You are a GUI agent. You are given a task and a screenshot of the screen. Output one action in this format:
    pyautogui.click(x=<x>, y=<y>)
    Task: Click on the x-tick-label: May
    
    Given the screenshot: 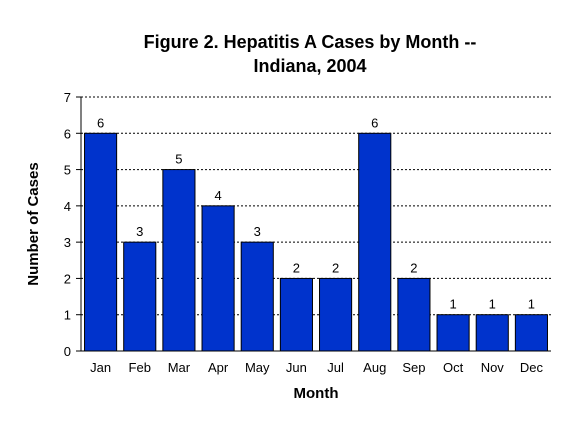 What is the action you would take?
    pyautogui.click(x=257, y=367)
    